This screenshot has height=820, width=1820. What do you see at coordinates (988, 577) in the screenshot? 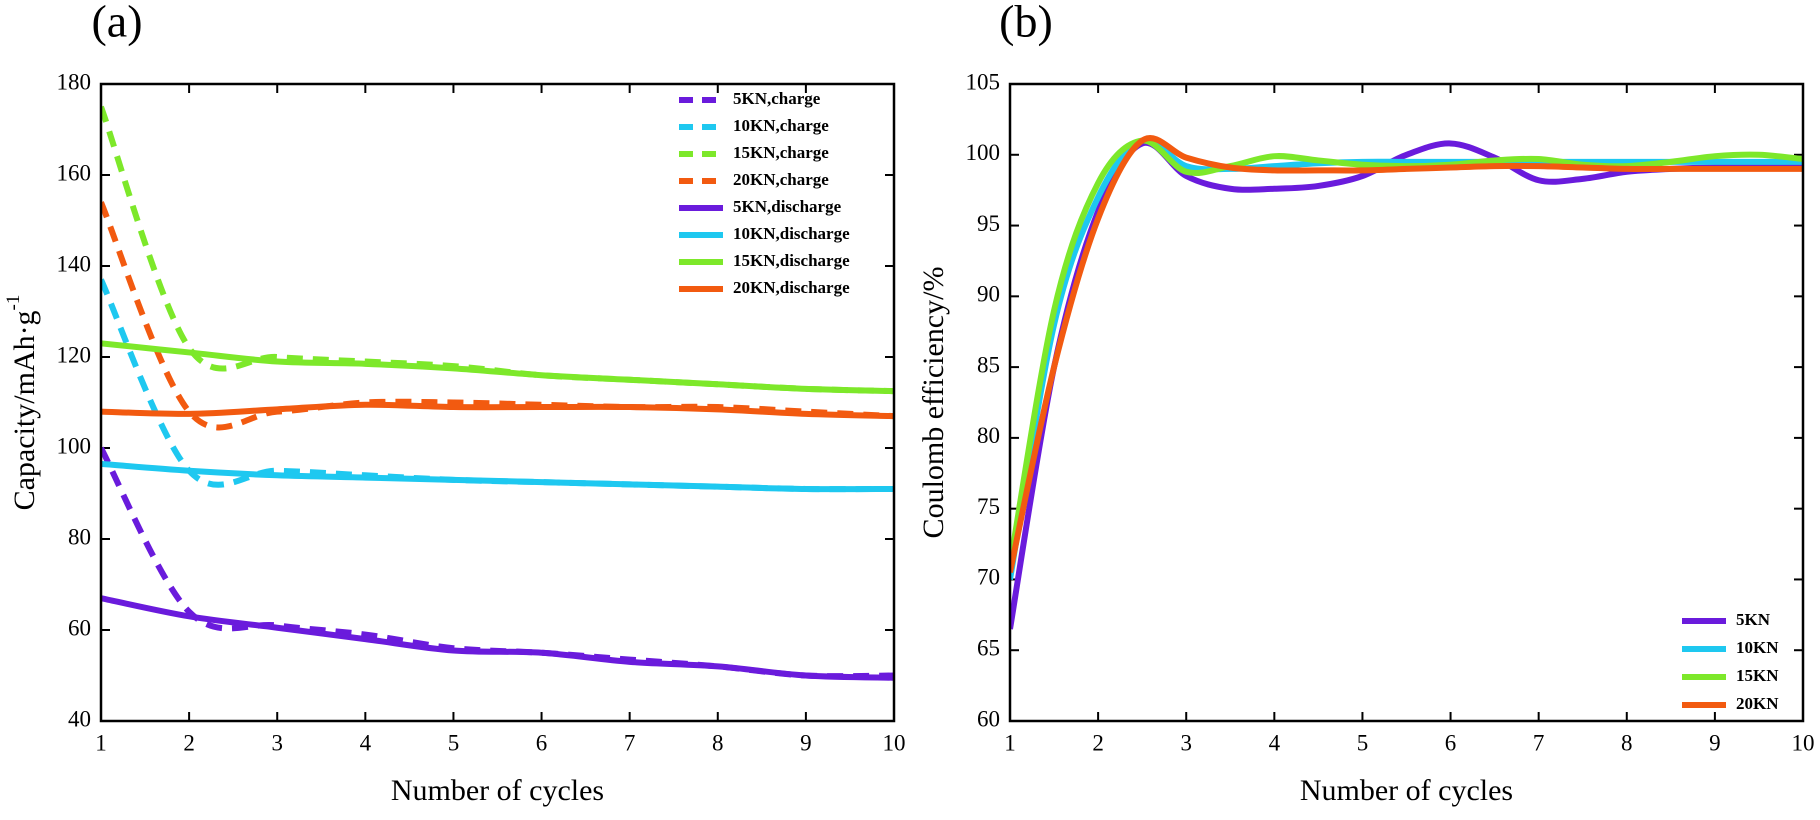
I see `y-tick-label: 70` at bounding box center [988, 577].